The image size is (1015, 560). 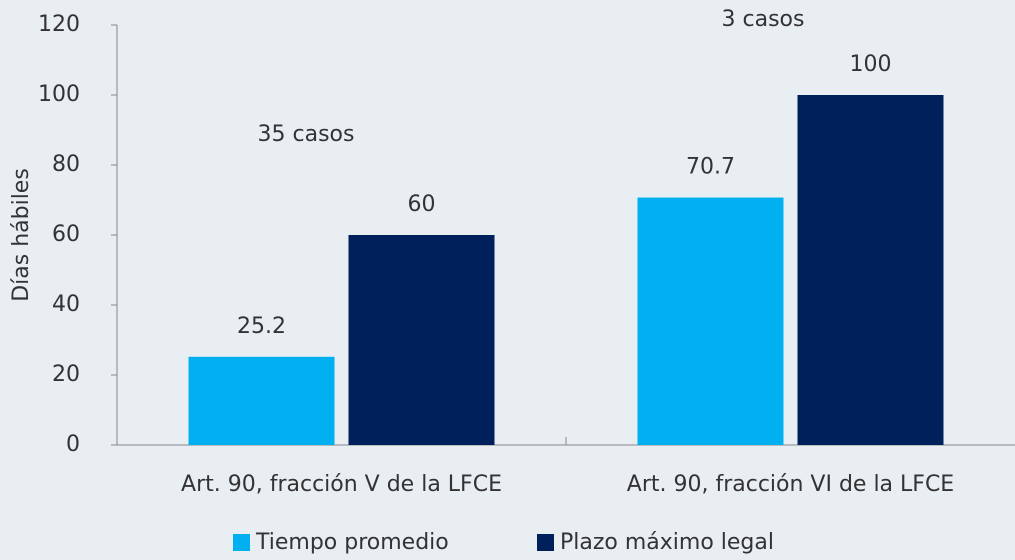 I want to click on legend-label: Tiempo promedio, so click(x=352, y=542).